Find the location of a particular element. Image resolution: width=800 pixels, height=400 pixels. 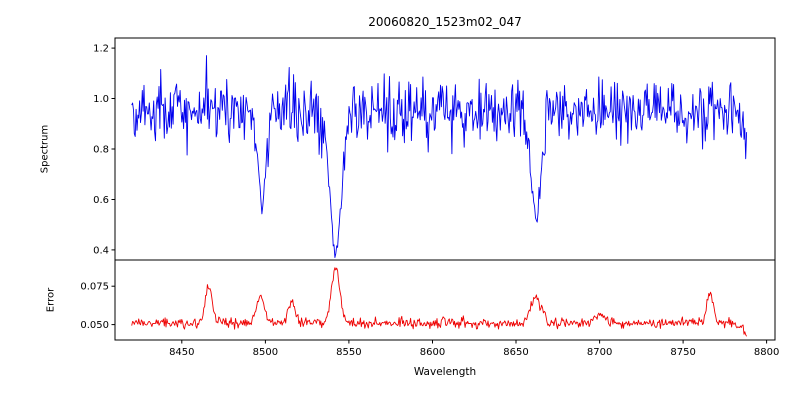

y-tick-label: 1.0 is located at coordinates (101, 99).